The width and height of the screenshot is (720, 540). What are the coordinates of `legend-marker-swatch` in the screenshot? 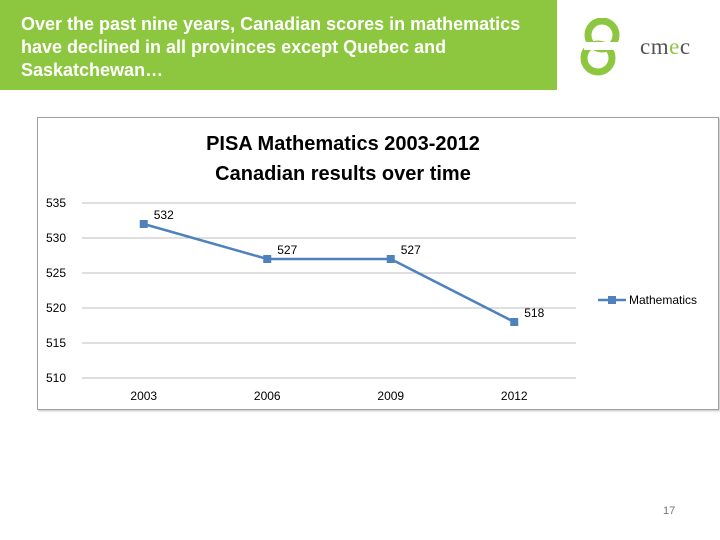 It's located at (612, 300).